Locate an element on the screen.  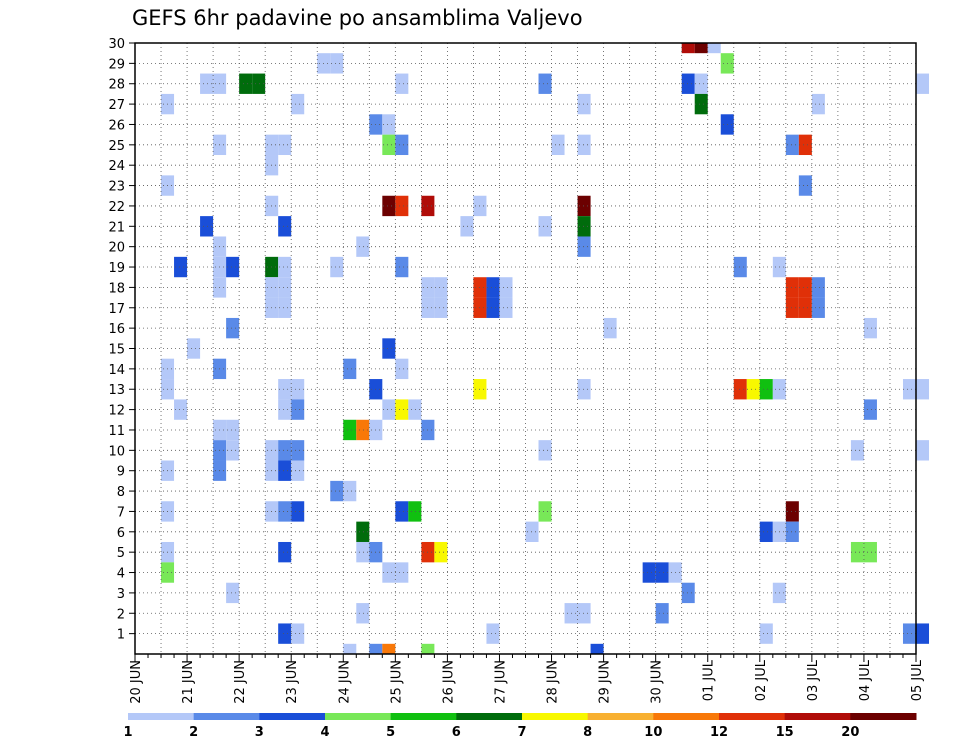
legend-label: 1 is located at coordinates (127, 732).